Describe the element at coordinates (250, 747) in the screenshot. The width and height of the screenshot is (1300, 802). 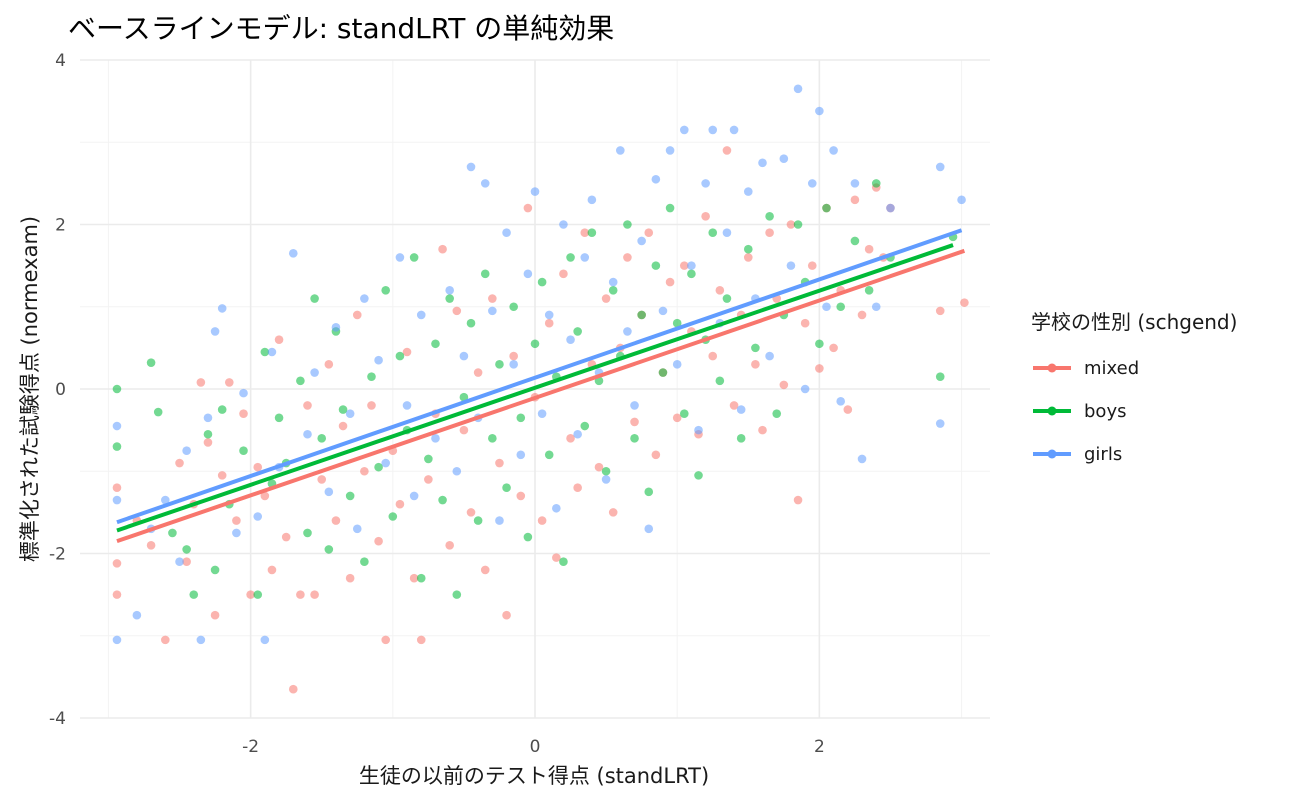
I see `x-tick-label: -2` at that location.